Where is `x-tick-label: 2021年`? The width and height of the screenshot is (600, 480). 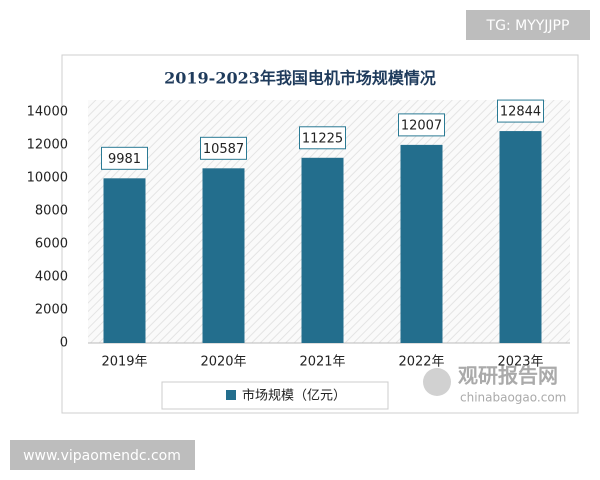 x-tick-label: 2021年 is located at coordinates (322, 362).